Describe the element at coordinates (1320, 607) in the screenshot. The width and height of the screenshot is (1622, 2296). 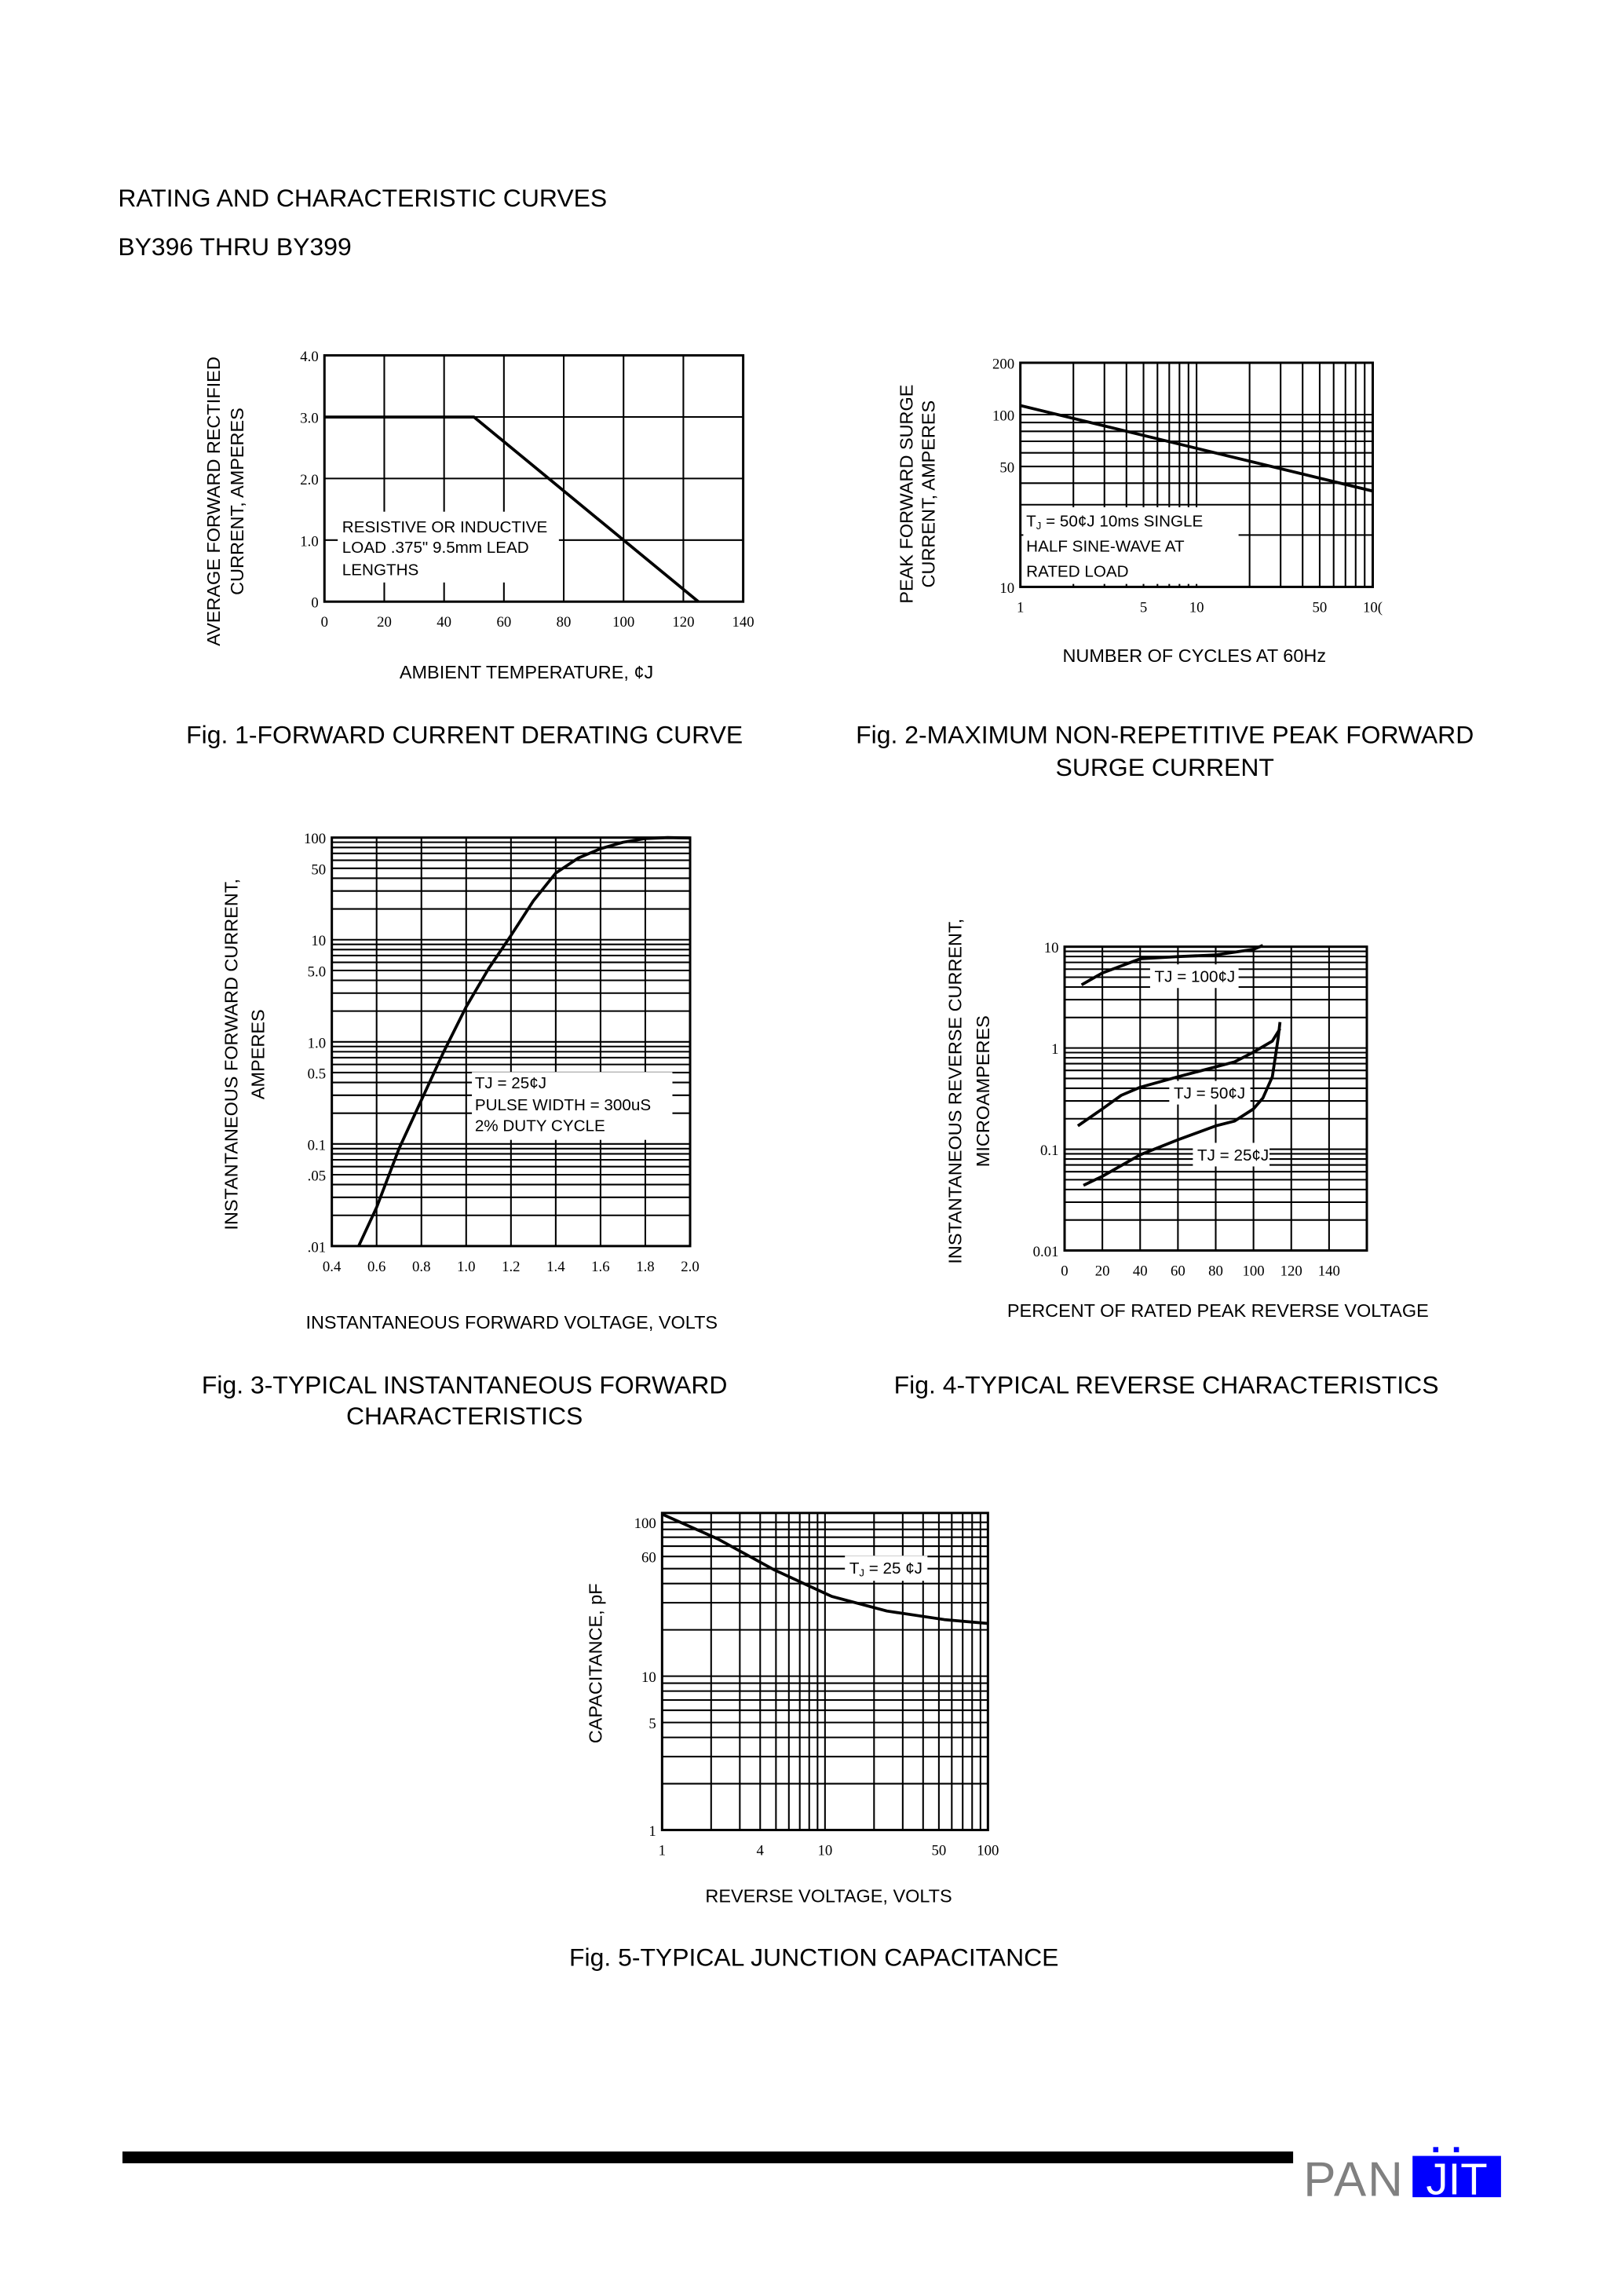
I see `x-tick-label: 50` at that location.